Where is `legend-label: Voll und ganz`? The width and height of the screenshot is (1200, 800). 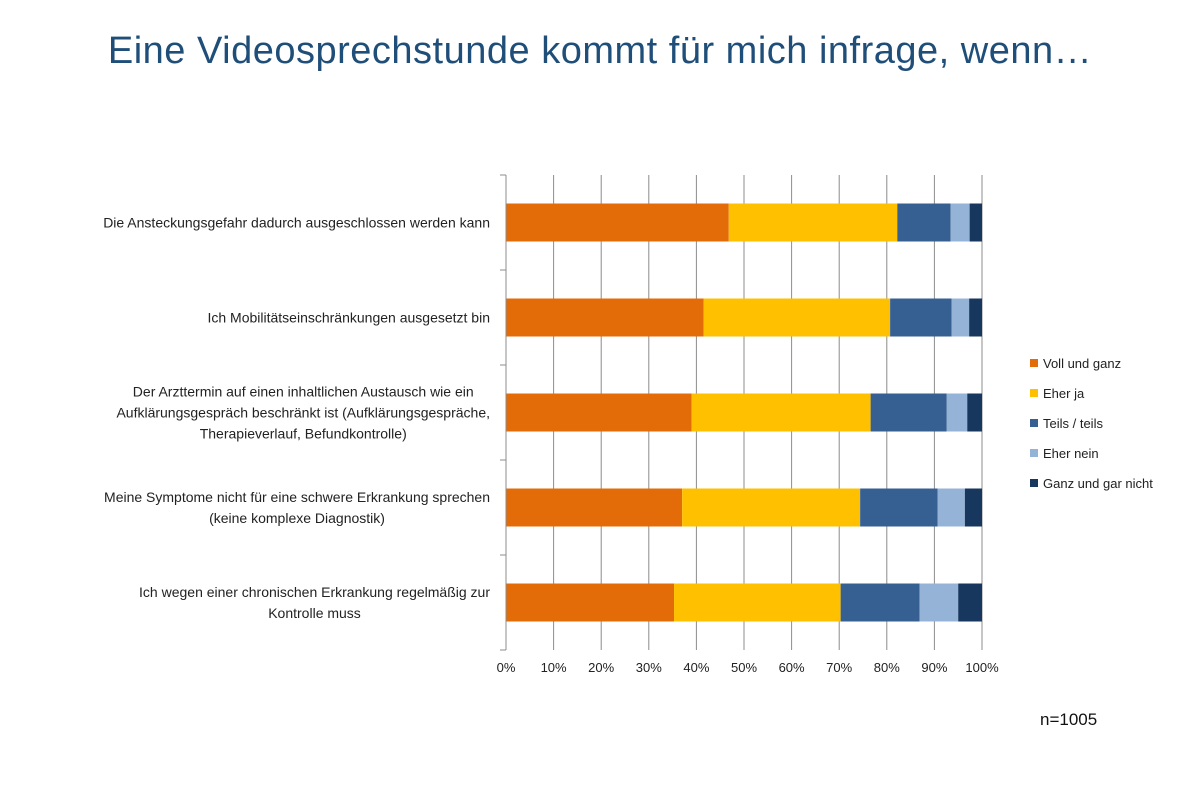
legend-label: Voll und ganz is located at coordinates (1082, 363).